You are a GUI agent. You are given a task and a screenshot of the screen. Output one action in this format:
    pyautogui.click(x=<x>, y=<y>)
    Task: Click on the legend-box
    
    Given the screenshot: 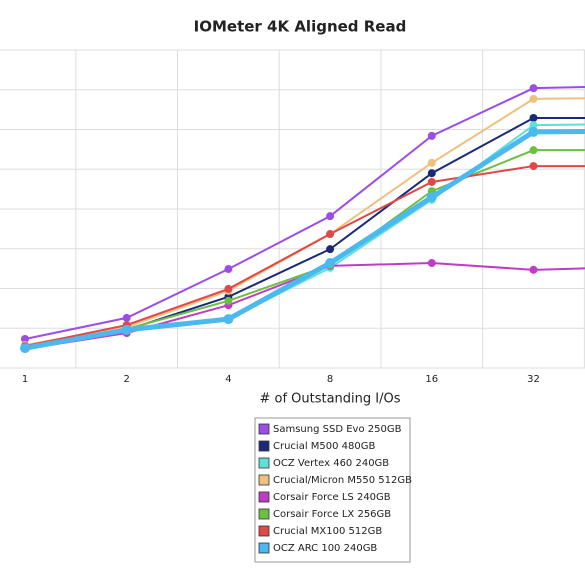 What is the action you would take?
    pyautogui.click(x=332, y=490)
    